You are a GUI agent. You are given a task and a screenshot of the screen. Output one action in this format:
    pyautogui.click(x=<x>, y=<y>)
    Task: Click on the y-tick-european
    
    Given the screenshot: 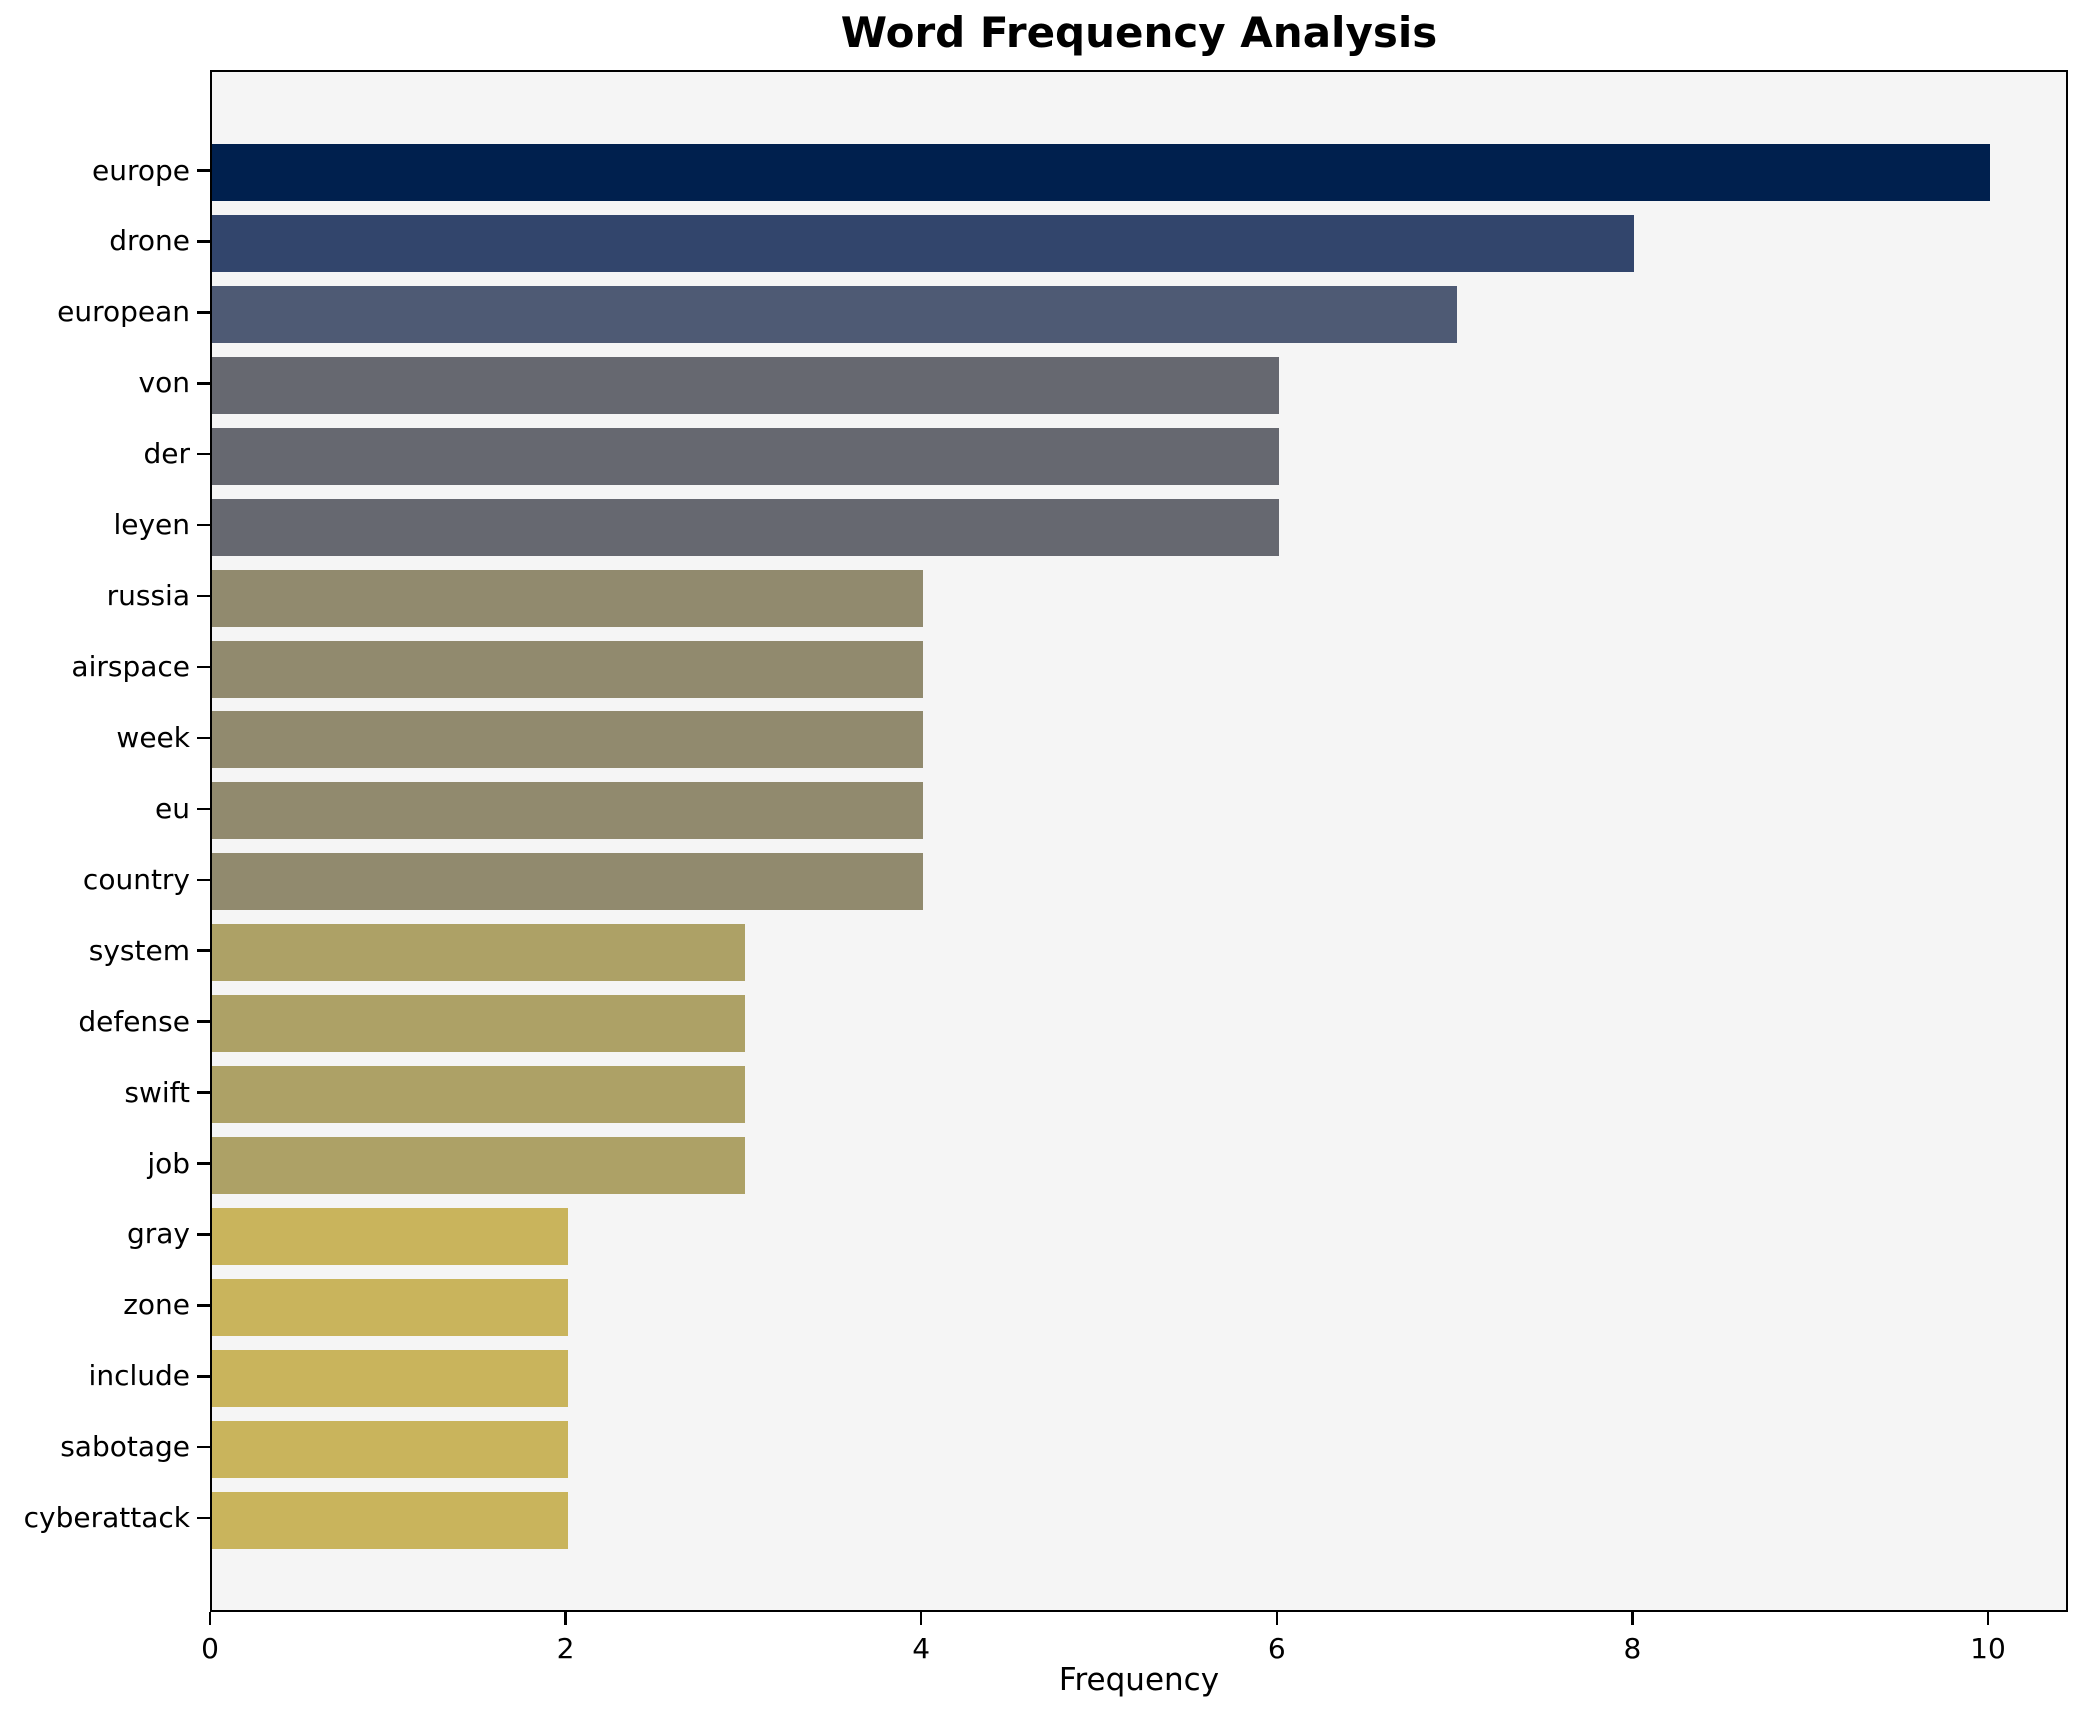 What is the action you would take?
    pyautogui.click(x=203, y=312)
    